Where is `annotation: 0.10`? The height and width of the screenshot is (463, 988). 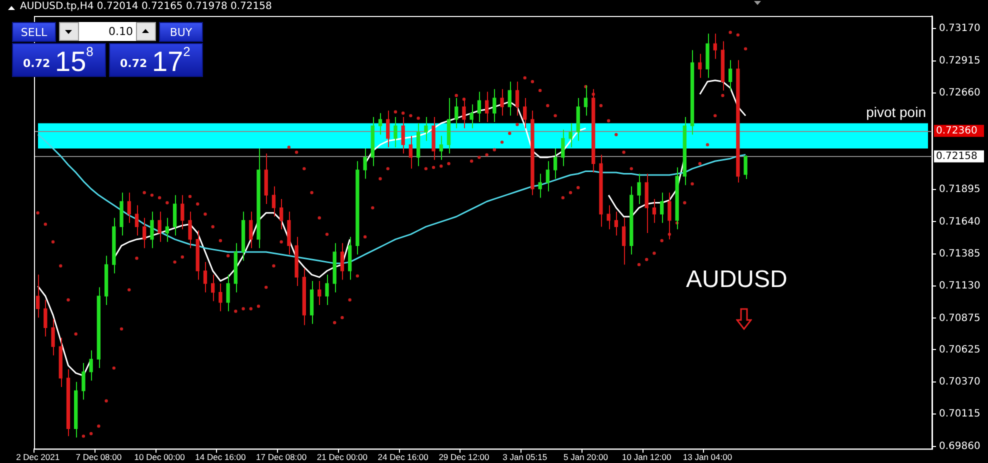 annotation: 0.10 is located at coordinates (107, 31).